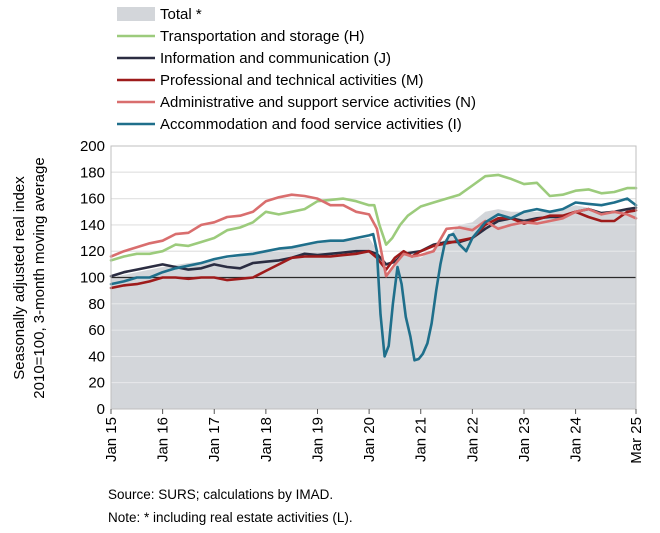  What do you see at coordinates (524, 439) in the screenshot?
I see `x-tick-label: Jan 23` at bounding box center [524, 439].